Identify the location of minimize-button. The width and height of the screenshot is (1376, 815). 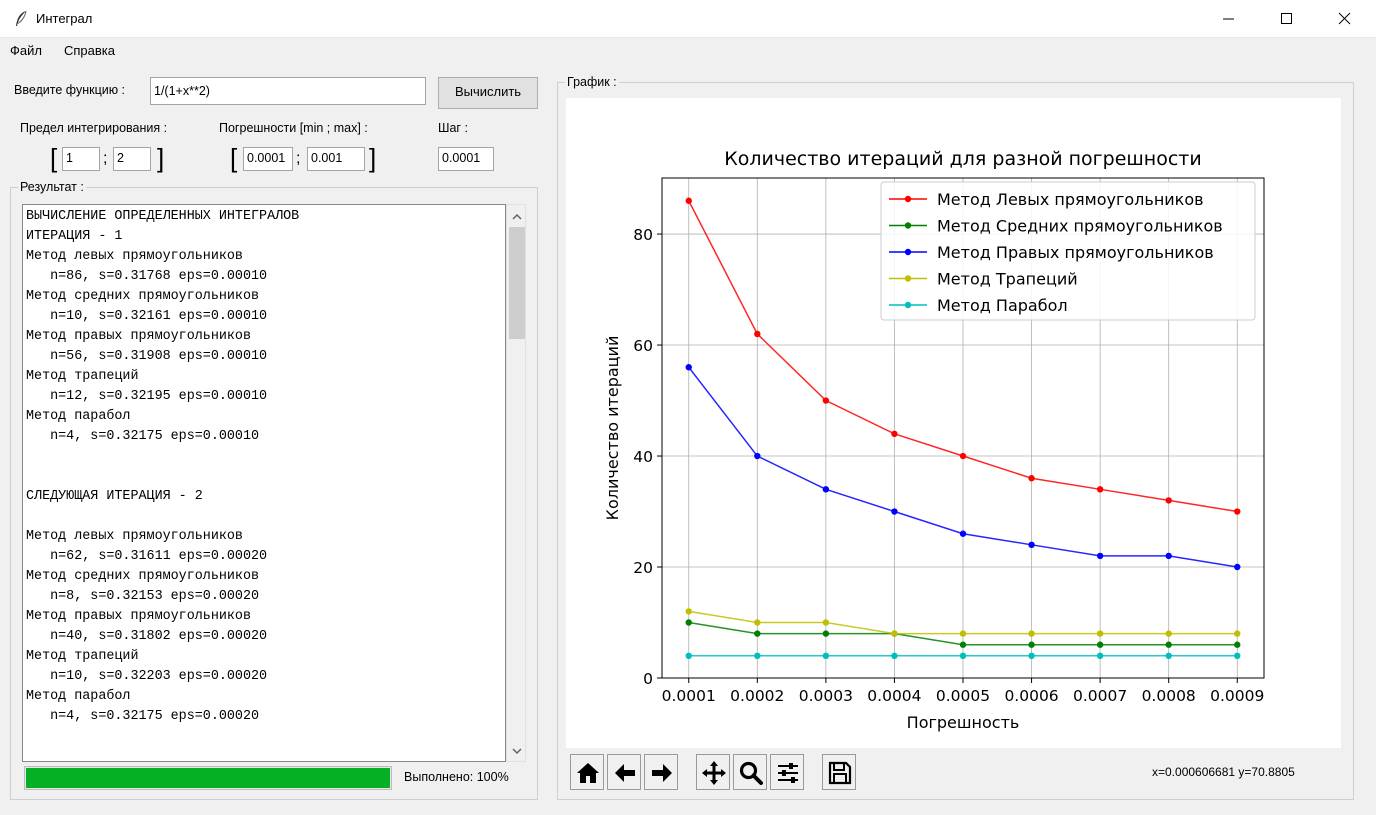
(1229, 19).